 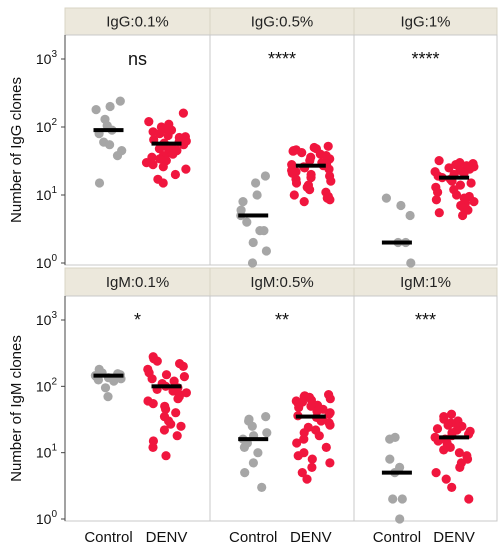 I want to click on y-tick-label: 10², so click(x=47, y=385).